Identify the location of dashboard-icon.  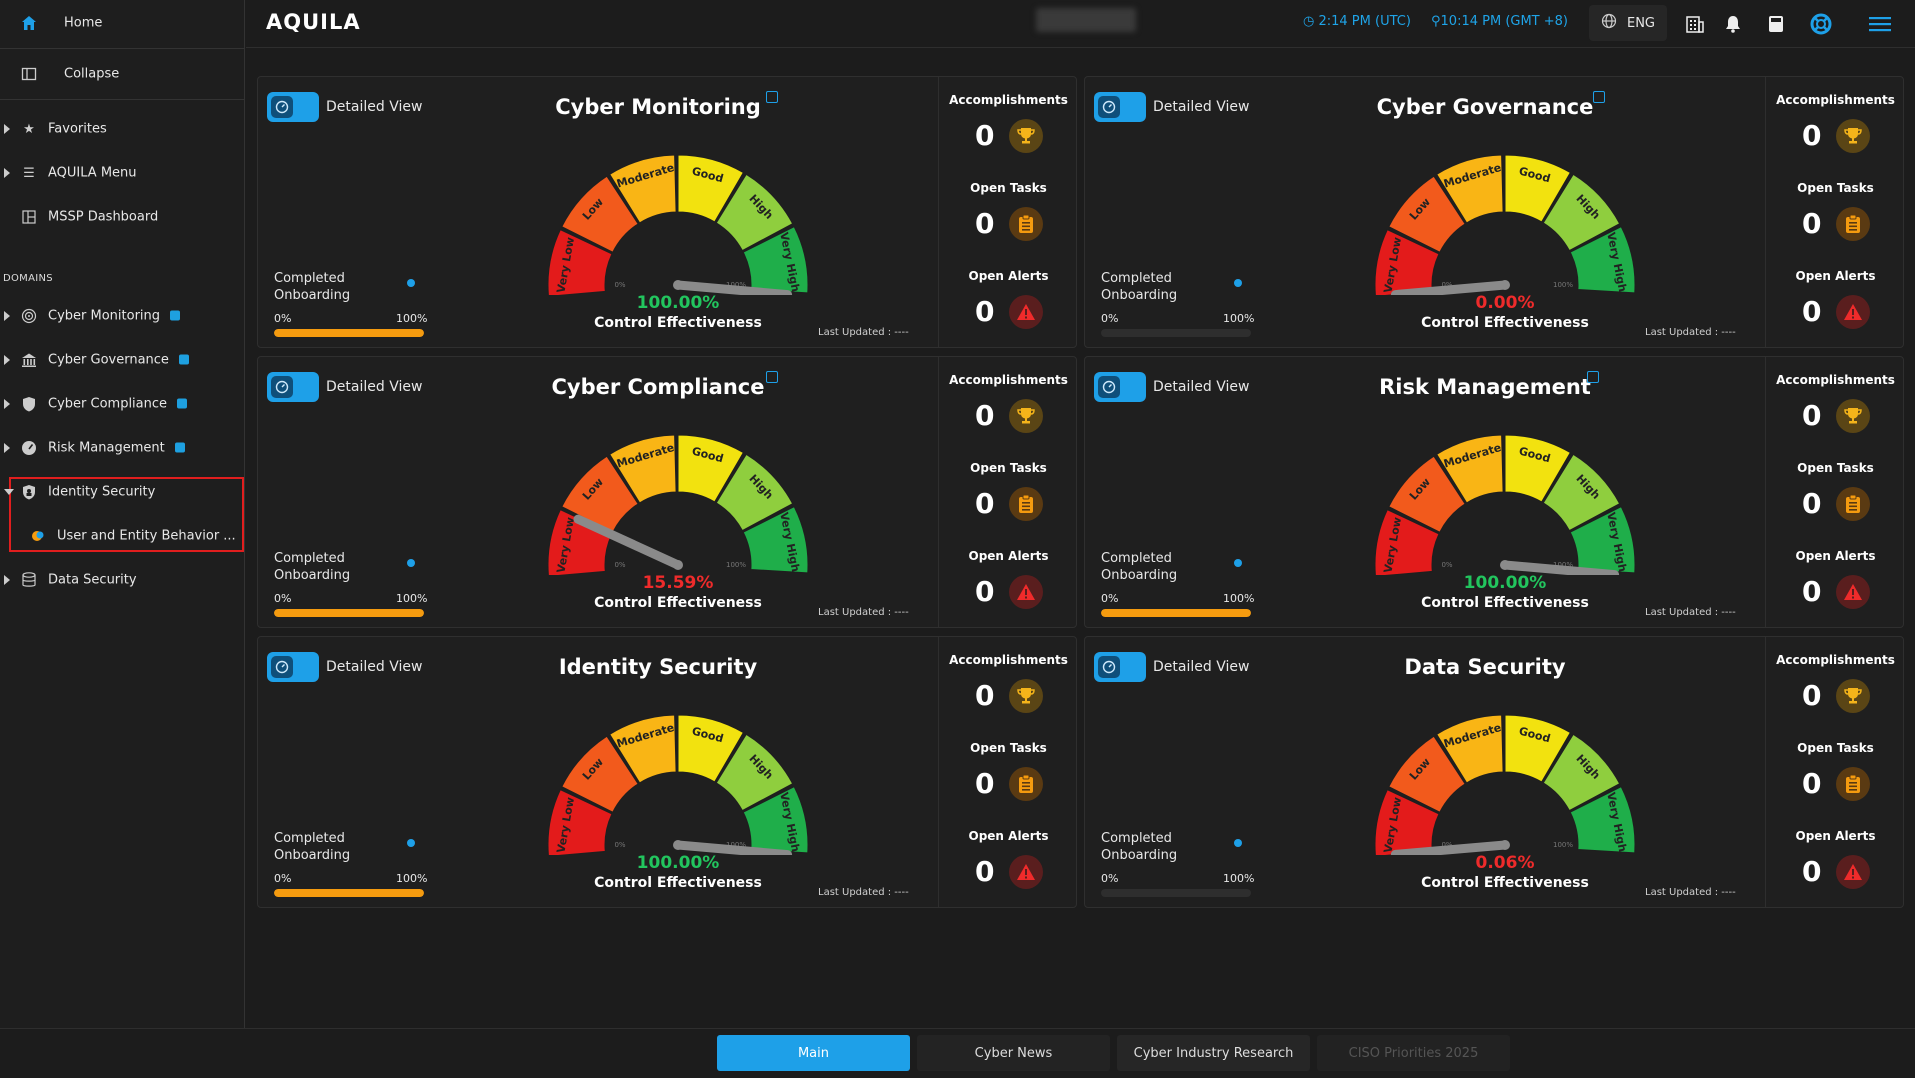
(29, 217).